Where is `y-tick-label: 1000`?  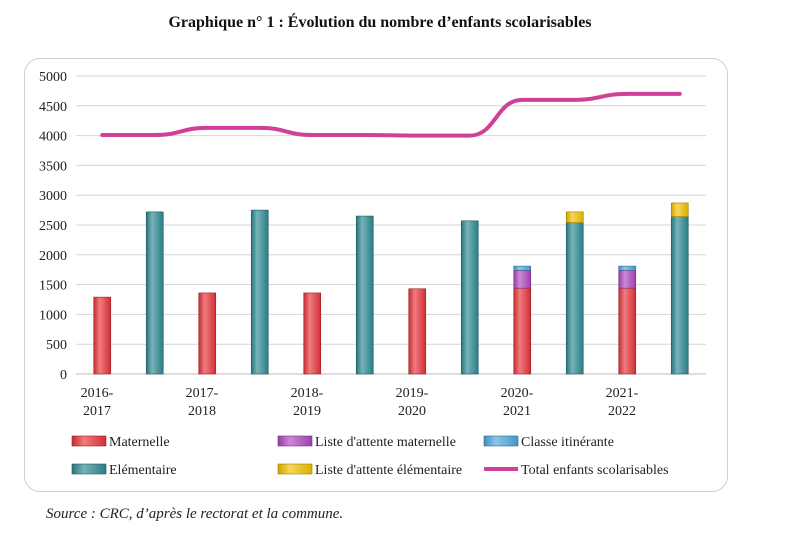 y-tick-label: 1000 is located at coordinates (53, 315).